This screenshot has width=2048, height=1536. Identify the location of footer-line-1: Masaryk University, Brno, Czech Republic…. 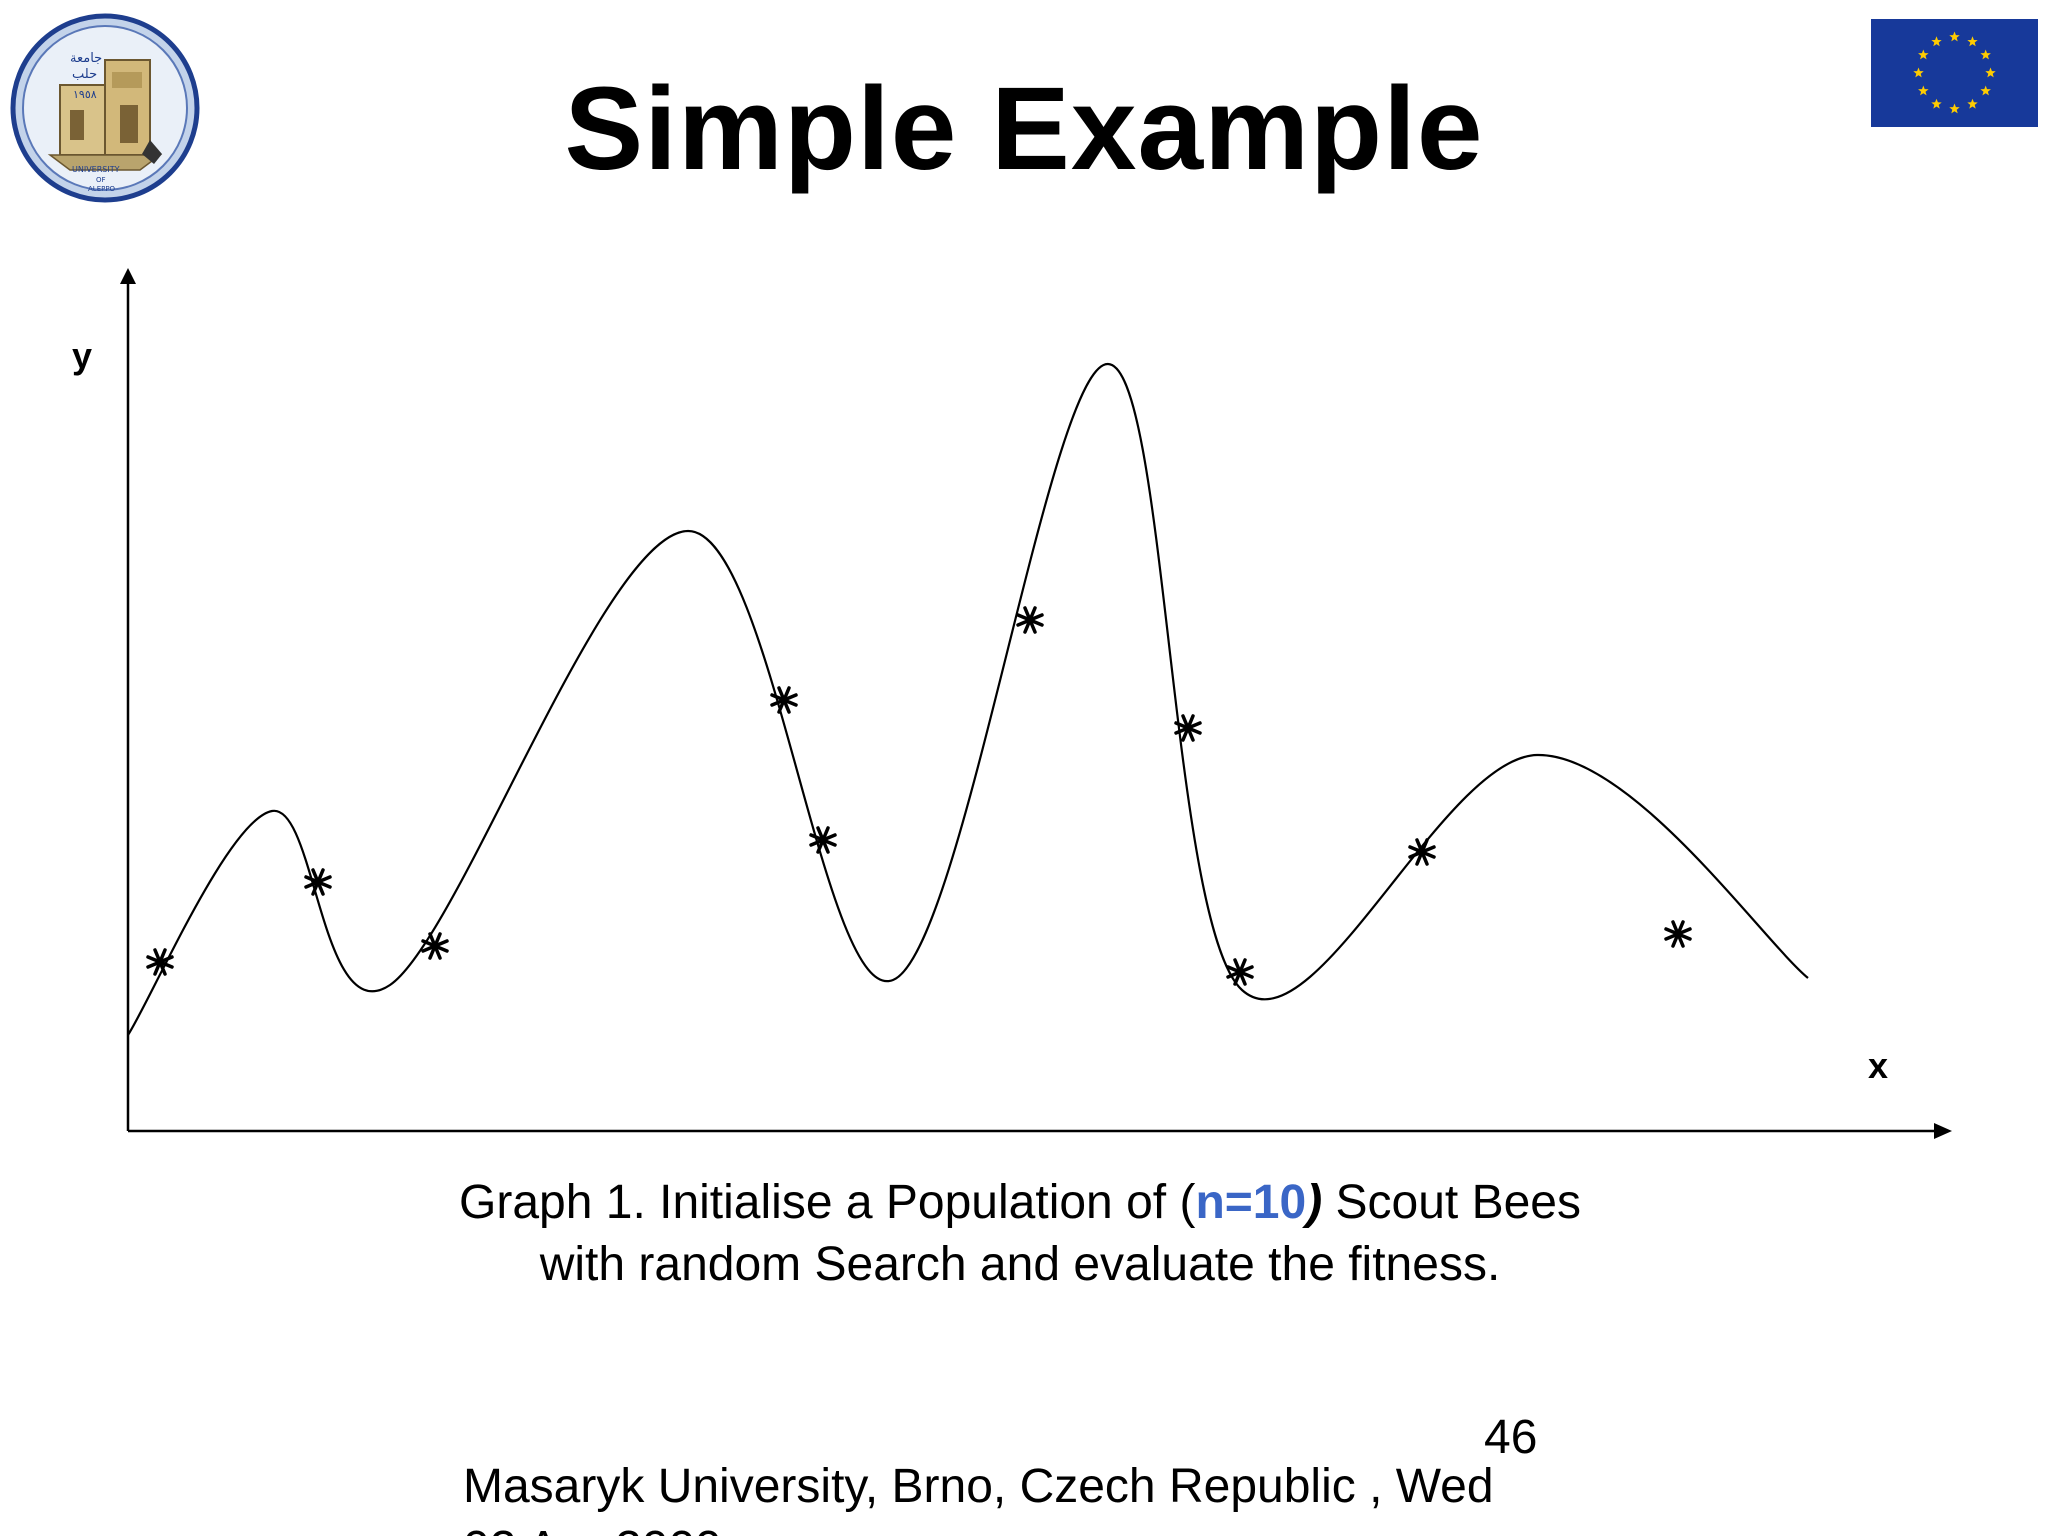
(978, 1486).